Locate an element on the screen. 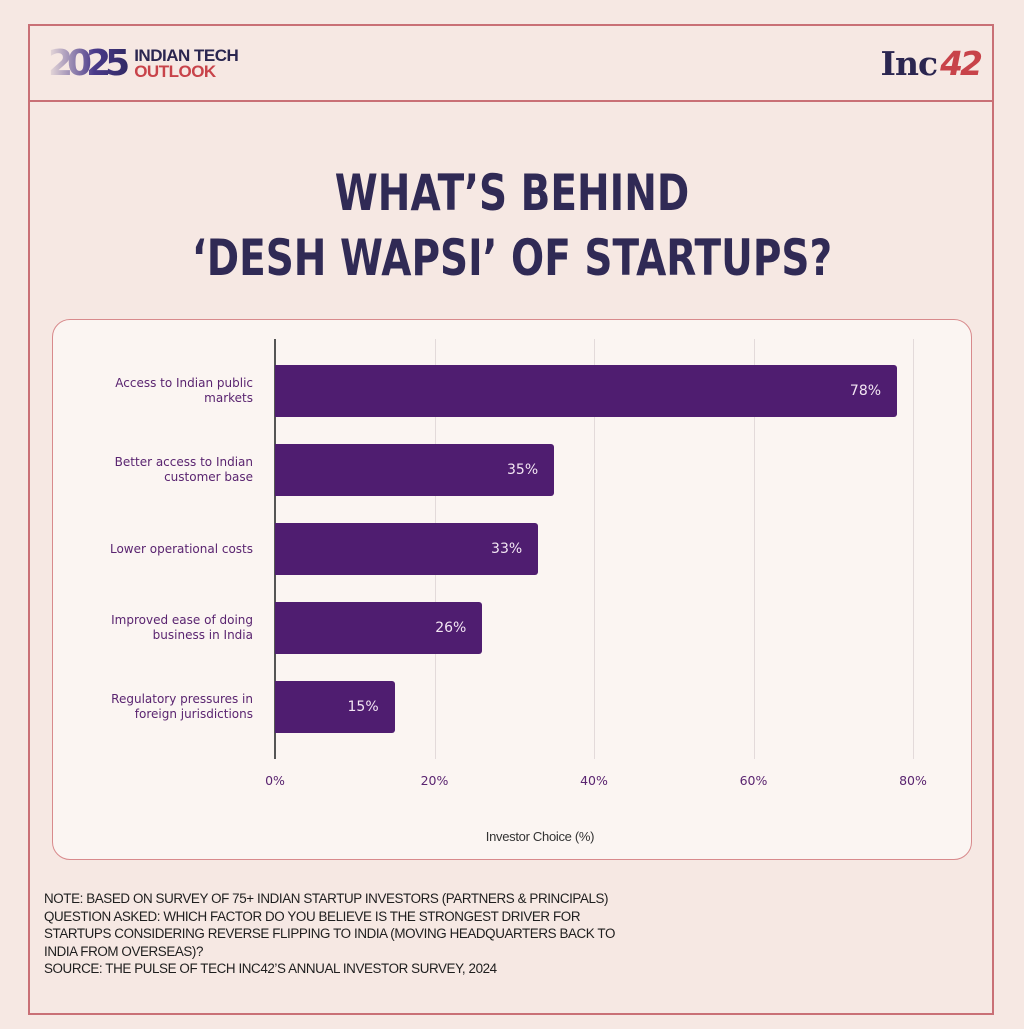 This screenshot has width=1024, height=1029. brand-line2: OUTLOOK is located at coordinates (175, 71).